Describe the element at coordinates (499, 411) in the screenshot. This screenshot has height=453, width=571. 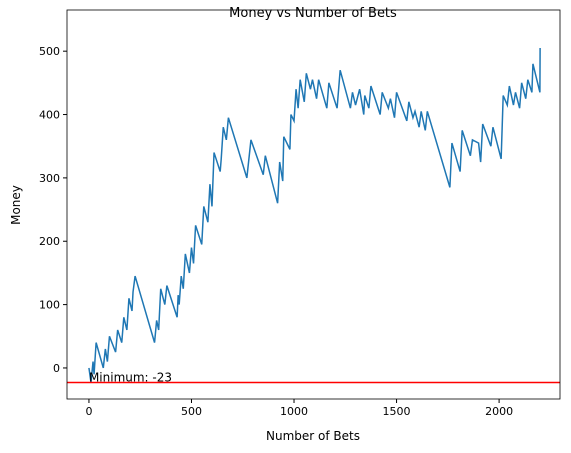
I see `x-tick-label: 2000` at that location.